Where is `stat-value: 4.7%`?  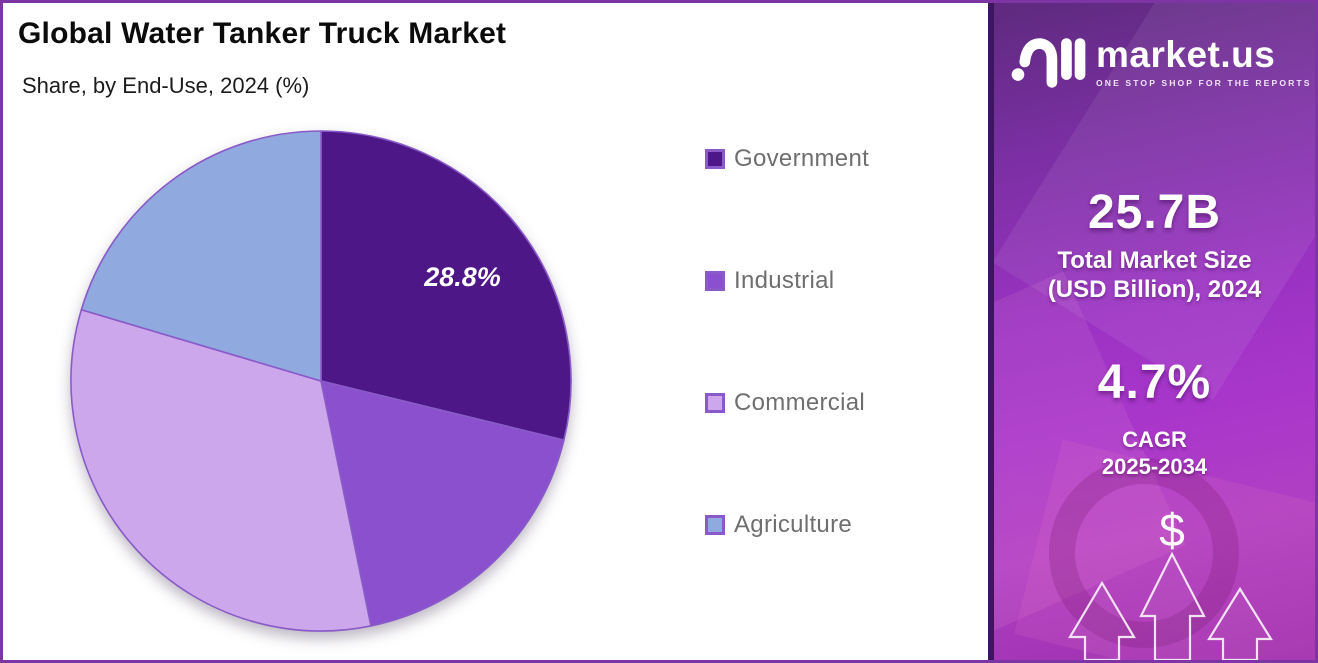
stat-value: 4.7% is located at coordinates (1154, 382).